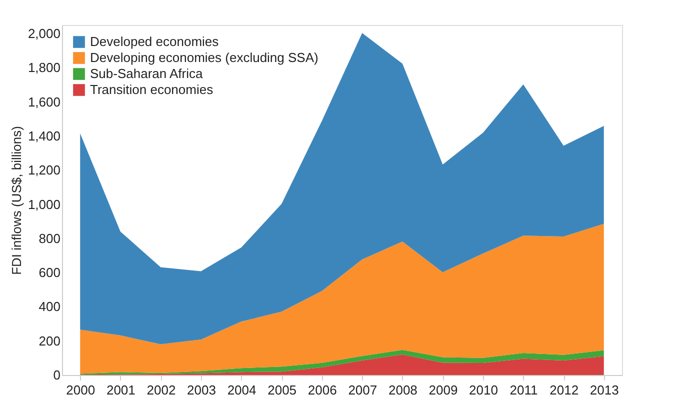 The height and width of the screenshot is (412, 685). Describe the element at coordinates (44, 34) in the screenshot. I see `y-tick-label: 2,000` at that location.